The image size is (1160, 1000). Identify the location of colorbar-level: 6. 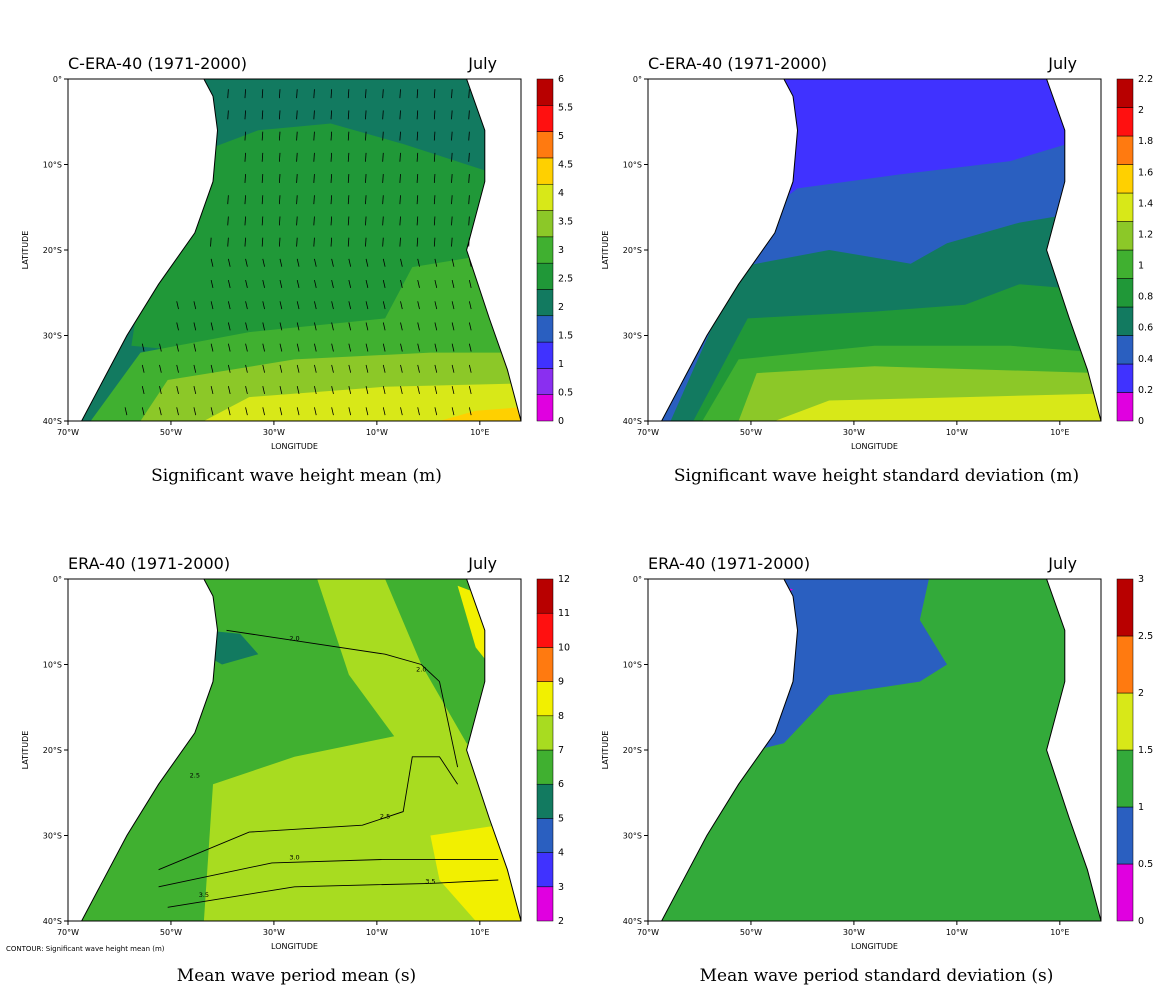
(561, 784).